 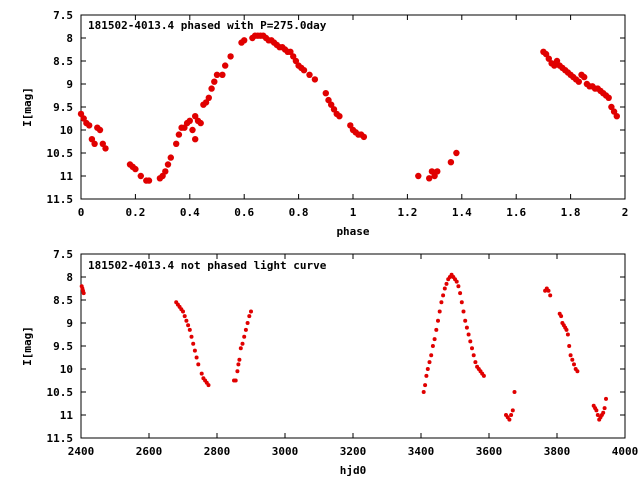 What do you see at coordinates (66, 369) in the screenshot?
I see `y-tick-label: 10` at bounding box center [66, 369].